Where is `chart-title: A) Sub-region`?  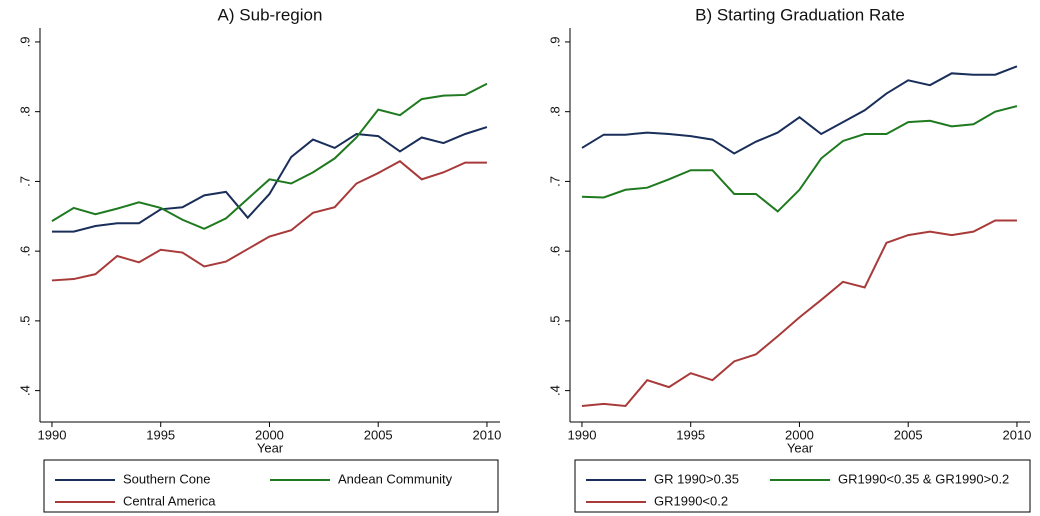 chart-title: A) Sub-region is located at coordinates (270, 14).